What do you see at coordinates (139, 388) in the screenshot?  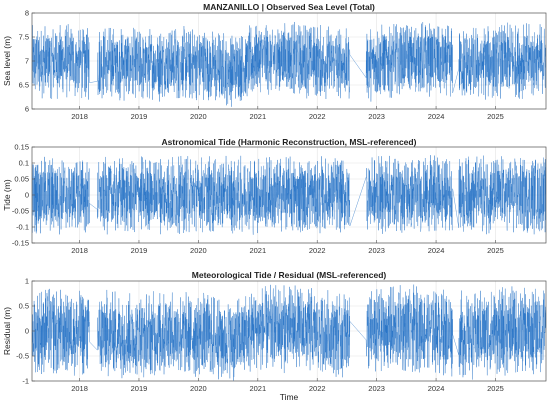 I see `residual-xtick-label: 2019` at bounding box center [139, 388].